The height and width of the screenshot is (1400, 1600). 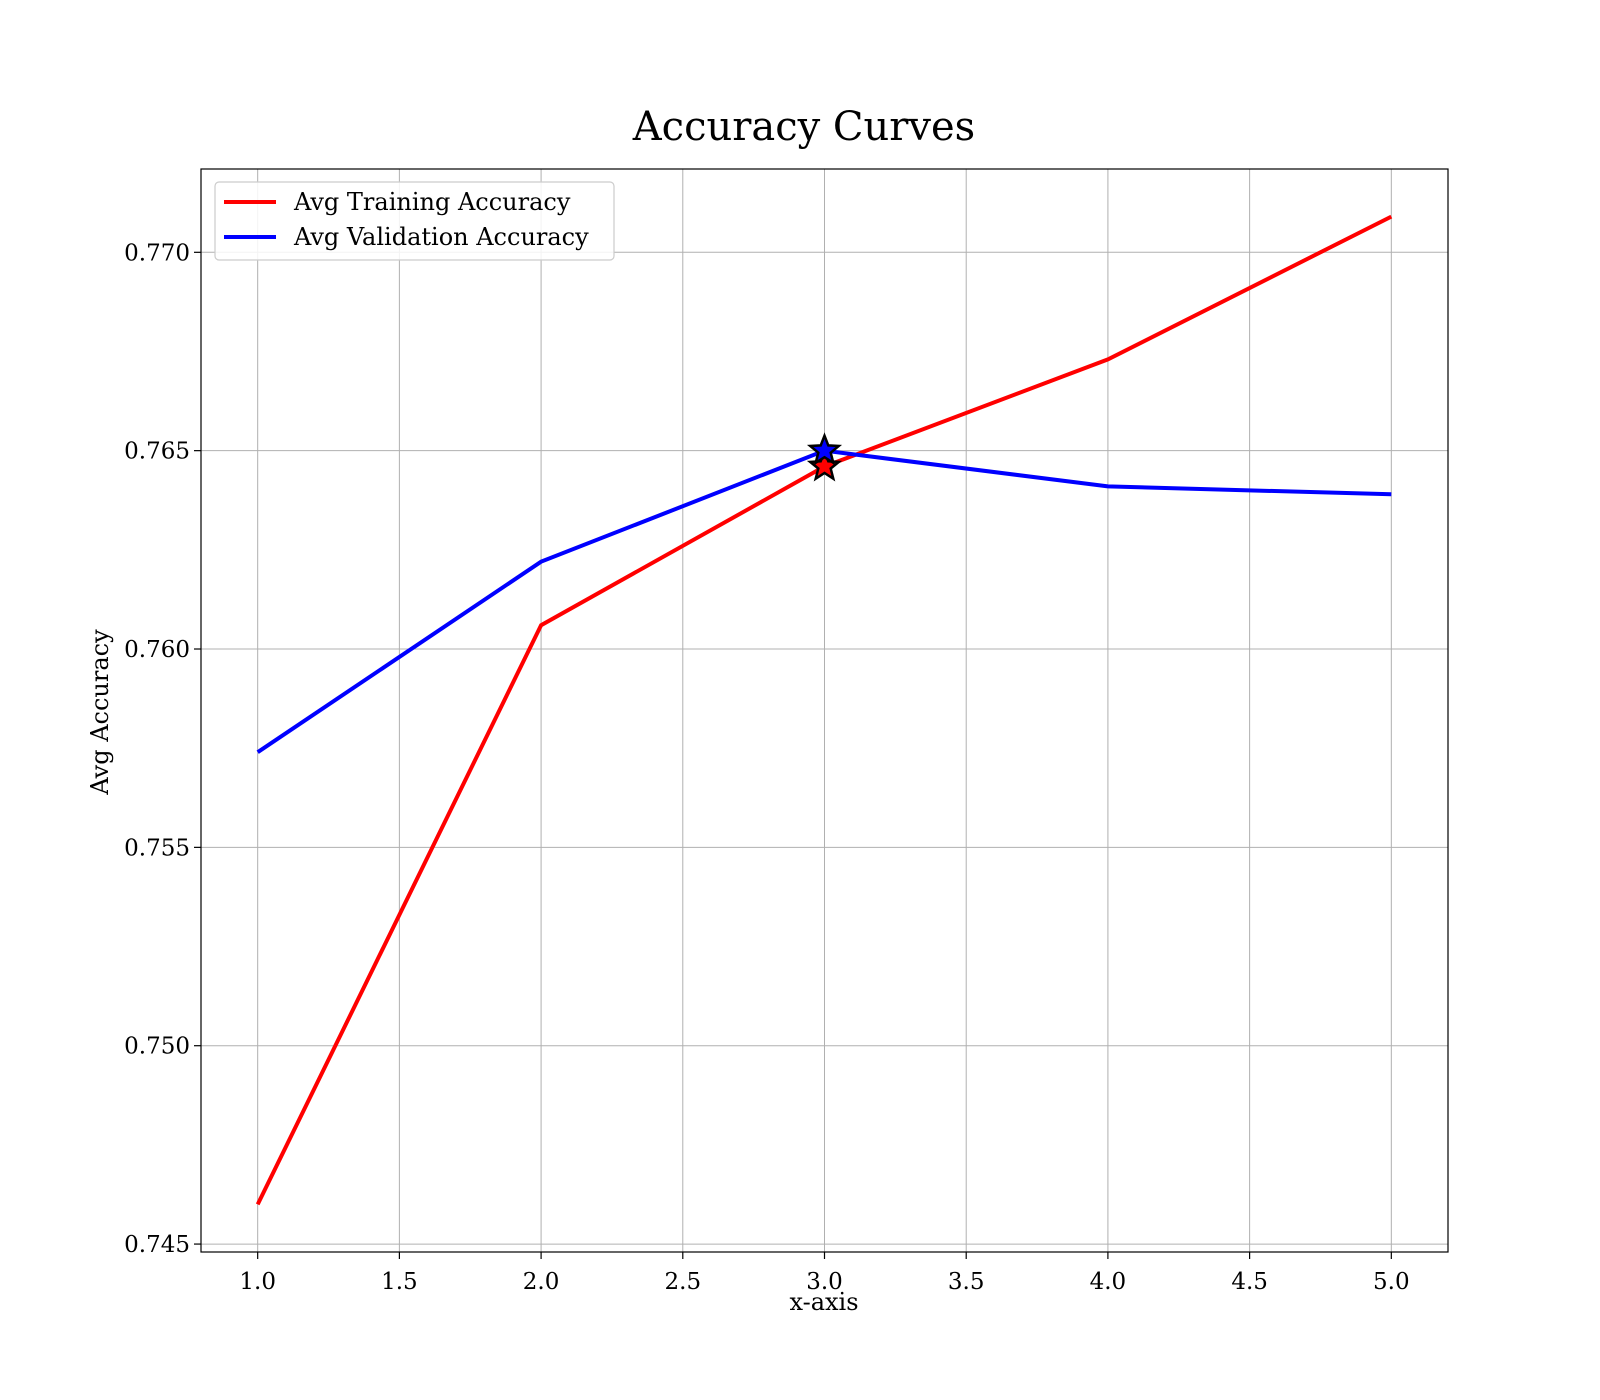 I want to click on x-tick-label: 2.0, so click(x=541, y=1282).